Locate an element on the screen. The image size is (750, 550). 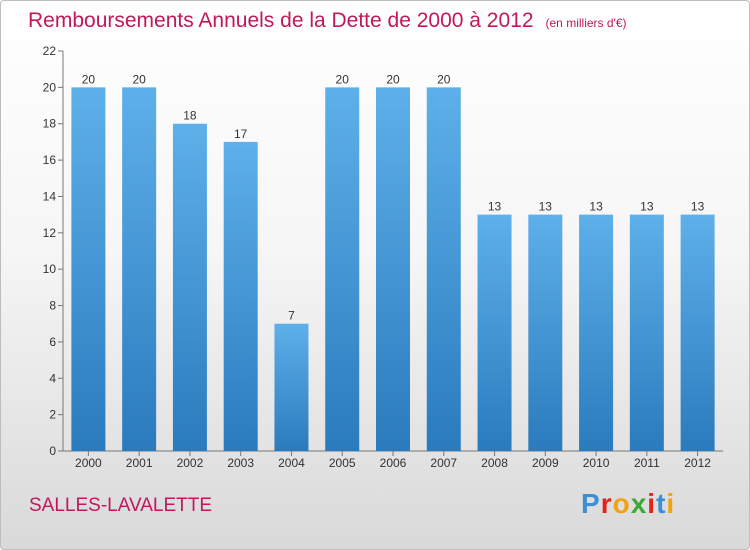
y-tick-label: 10 is located at coordinates (50, 269).